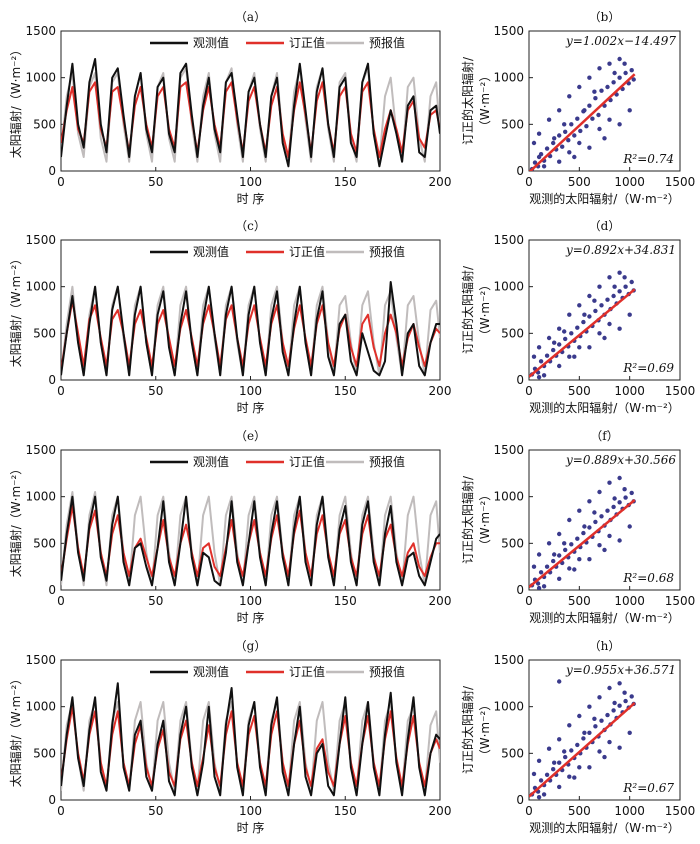 The image size is (700, 844). I want to click on fit-line, so click(582, 750).